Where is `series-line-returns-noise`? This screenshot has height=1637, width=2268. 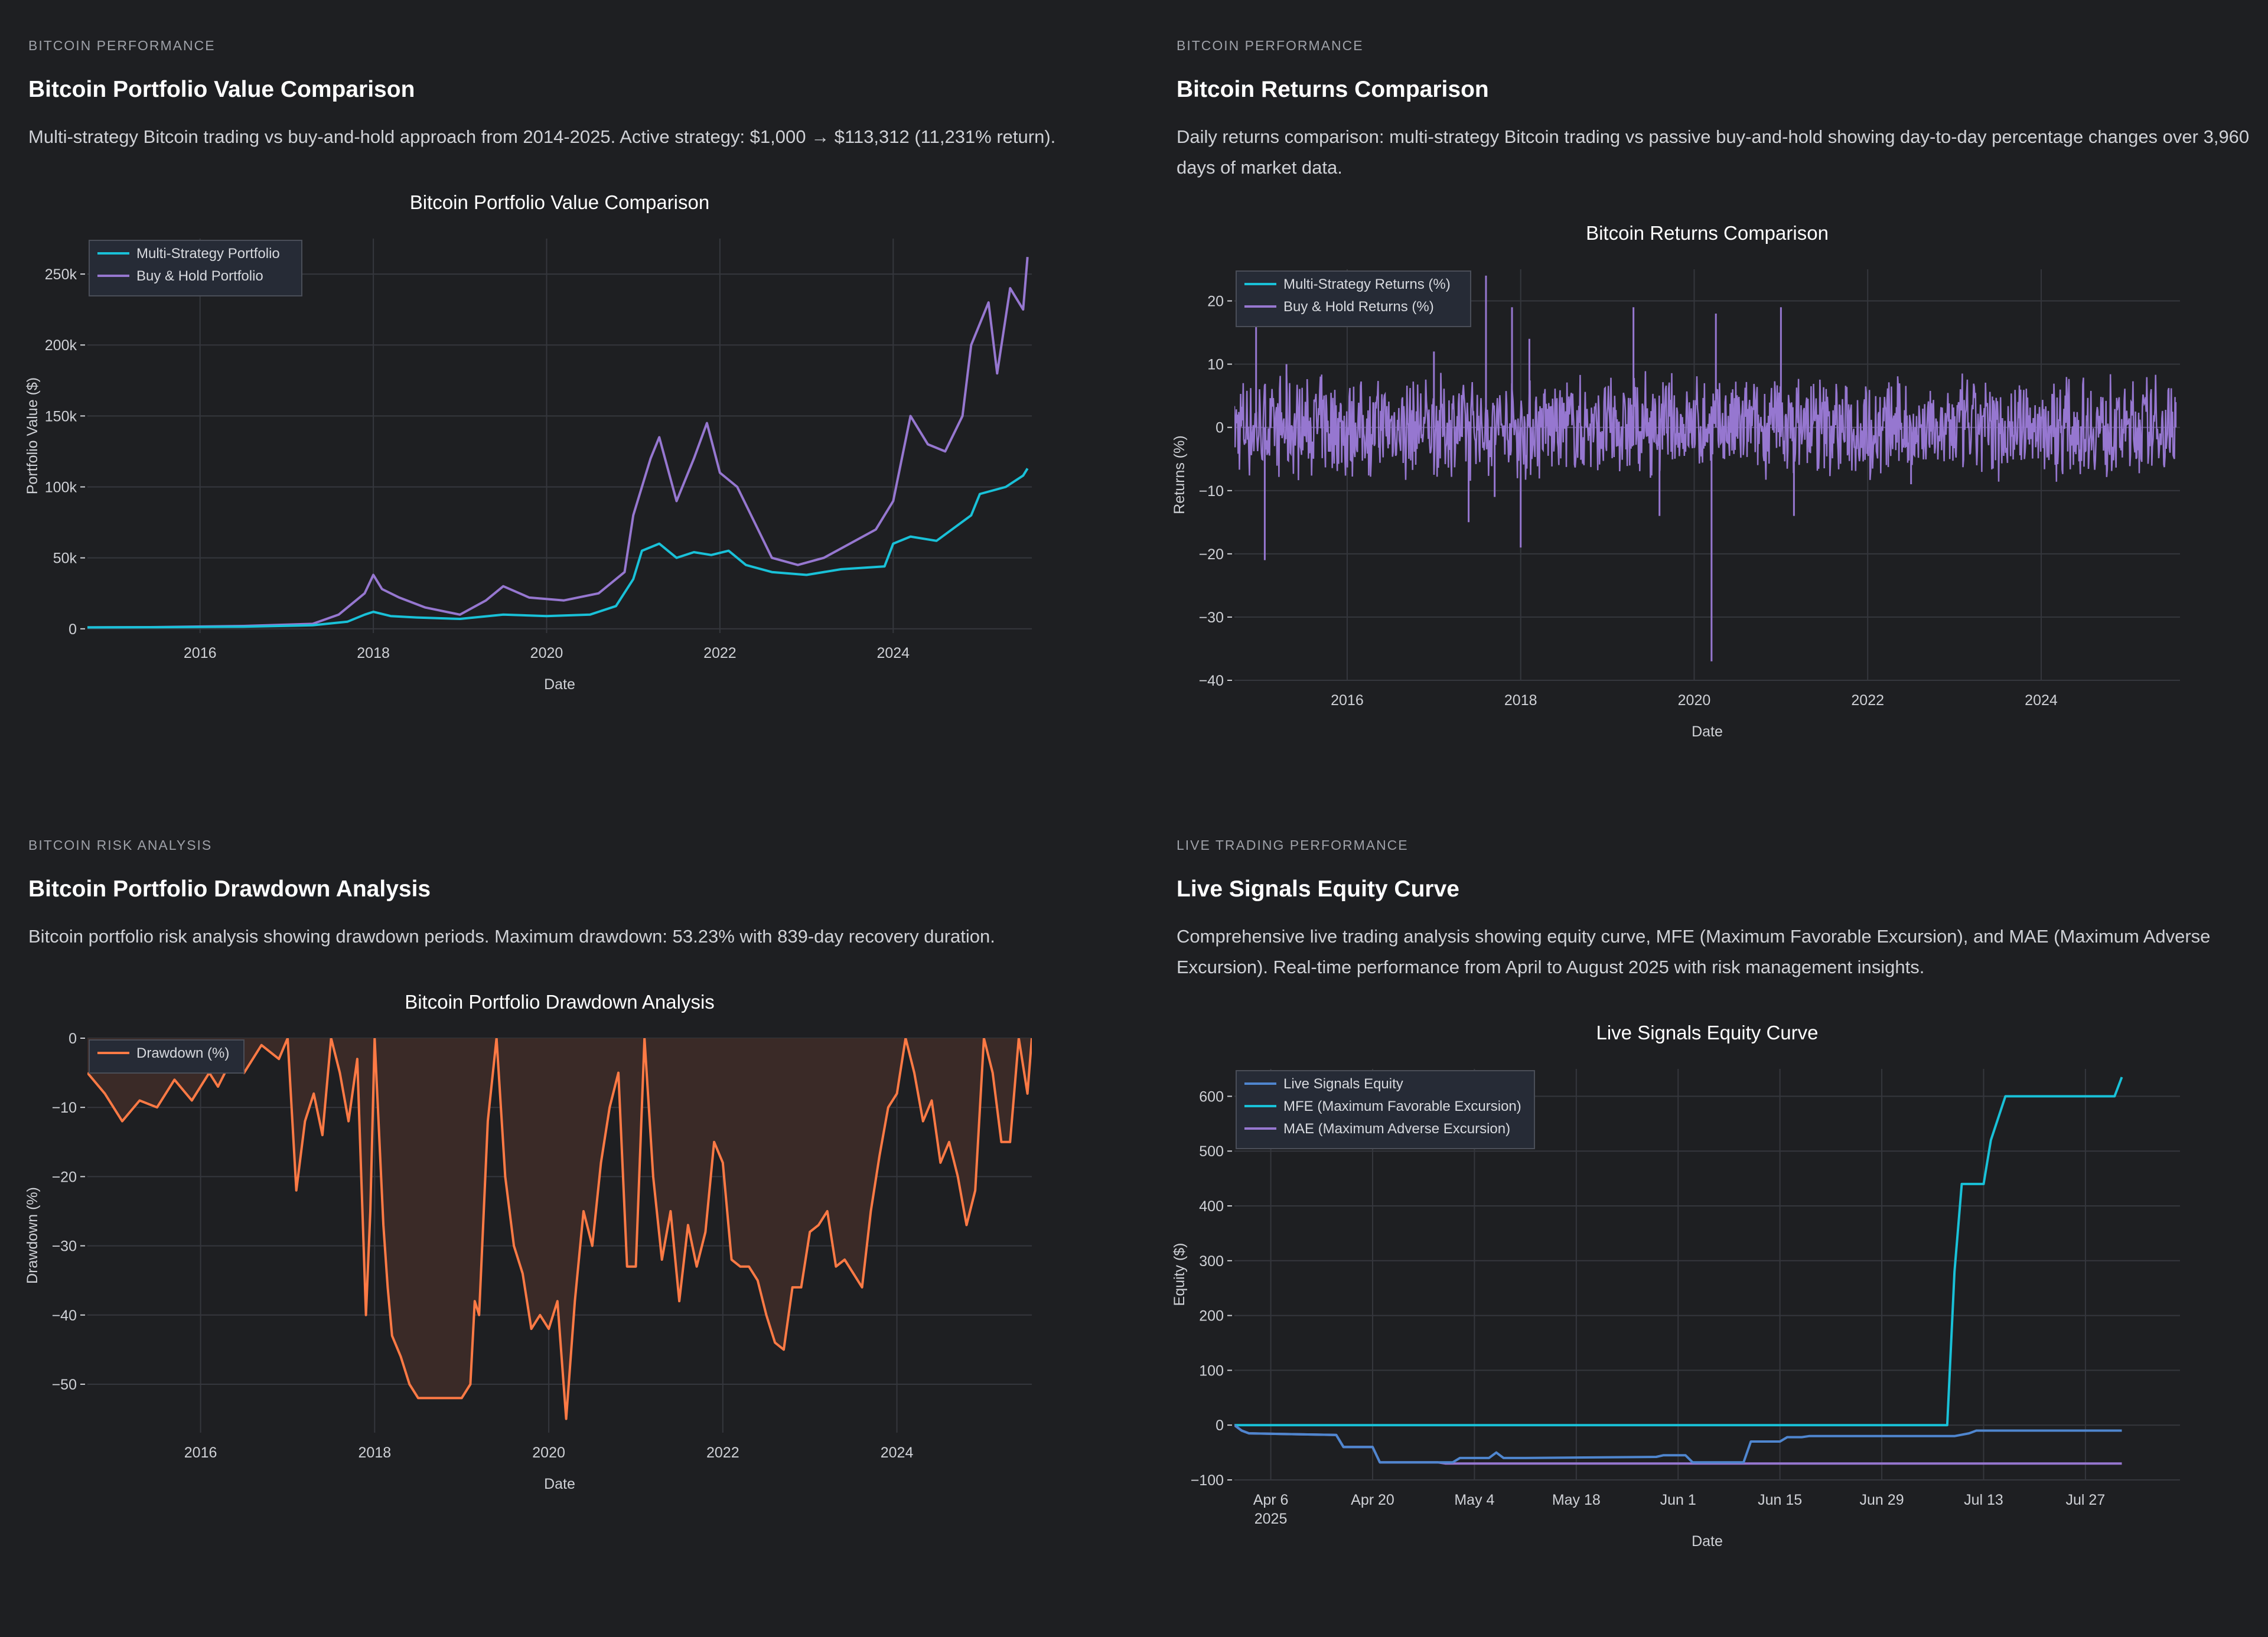
series-line-returns-noise is located at coordinates (1705, 426).